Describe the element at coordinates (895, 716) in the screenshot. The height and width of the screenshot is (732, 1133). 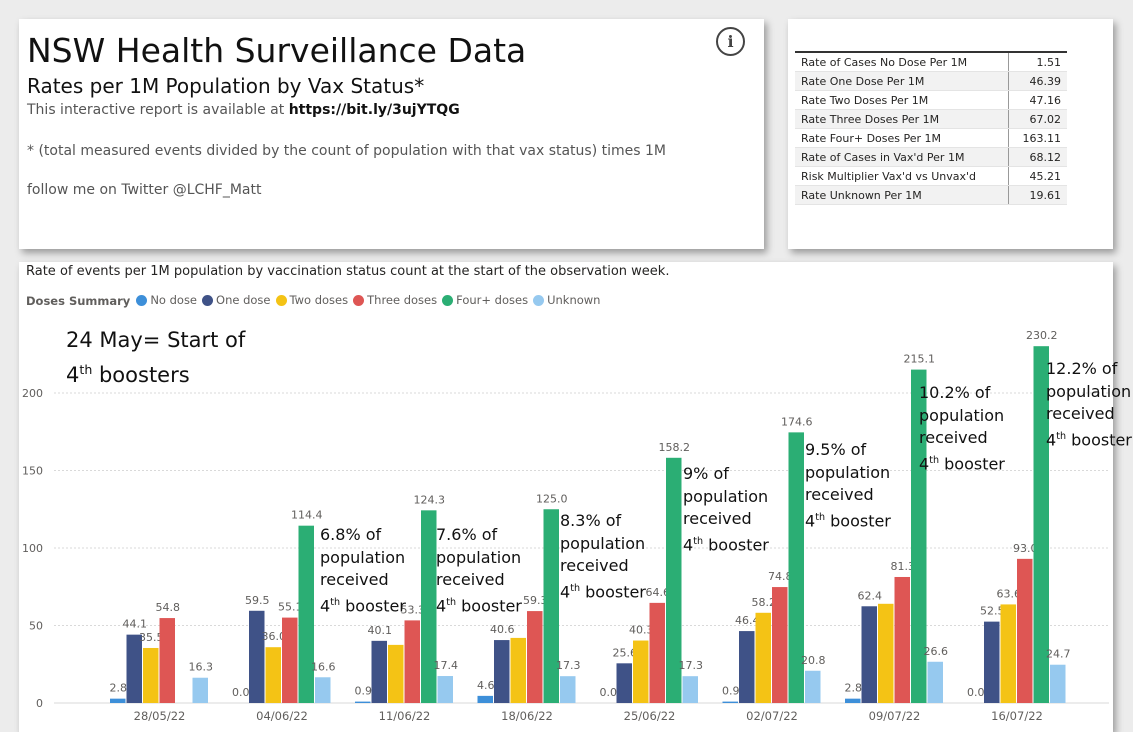
I see `x-tick-label: 09/07/22` at that location.